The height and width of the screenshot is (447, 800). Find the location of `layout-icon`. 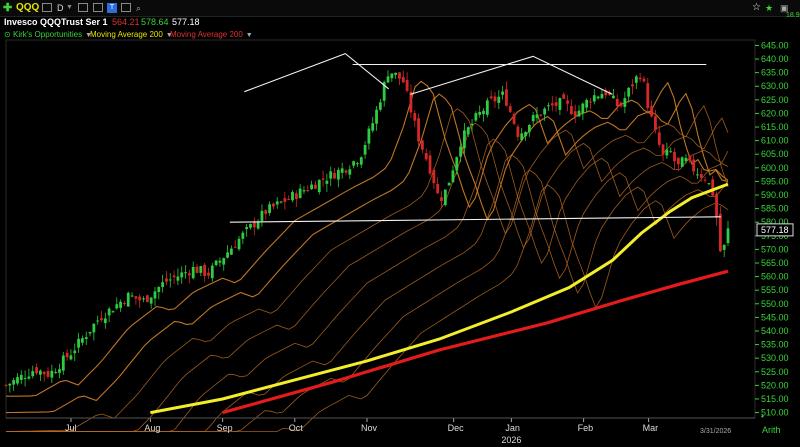

layout-icon is located at coordinates (98, 7).